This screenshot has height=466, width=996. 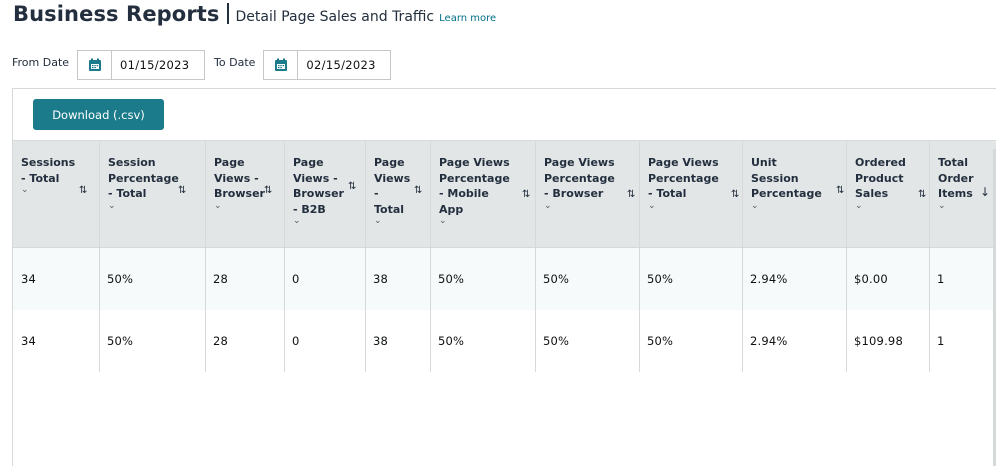 What do you see at coordinates (392, 186) in the screenshot?
I see `column-header-label: Page Views - Total` at bounding box center [392, 186].